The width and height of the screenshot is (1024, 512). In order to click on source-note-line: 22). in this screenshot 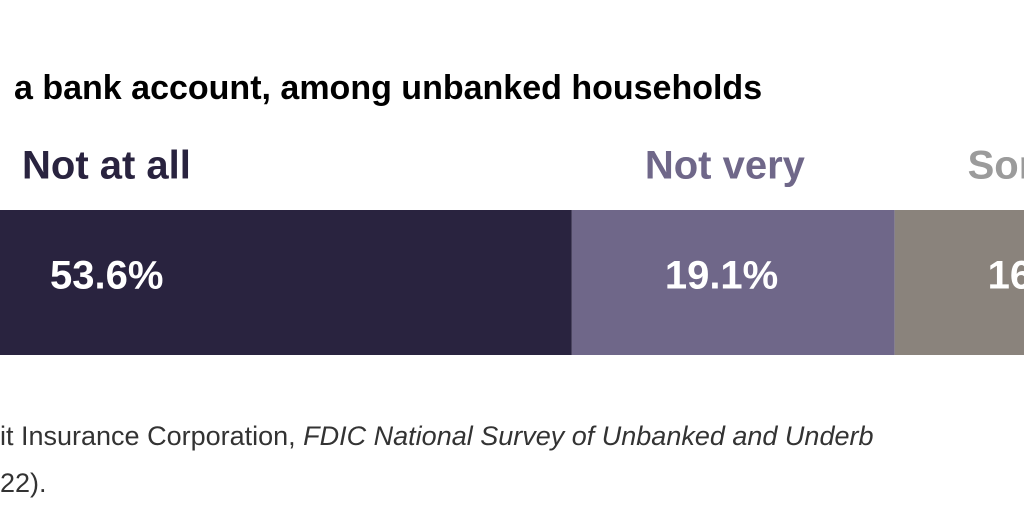, I will do `click(23, 483)`.